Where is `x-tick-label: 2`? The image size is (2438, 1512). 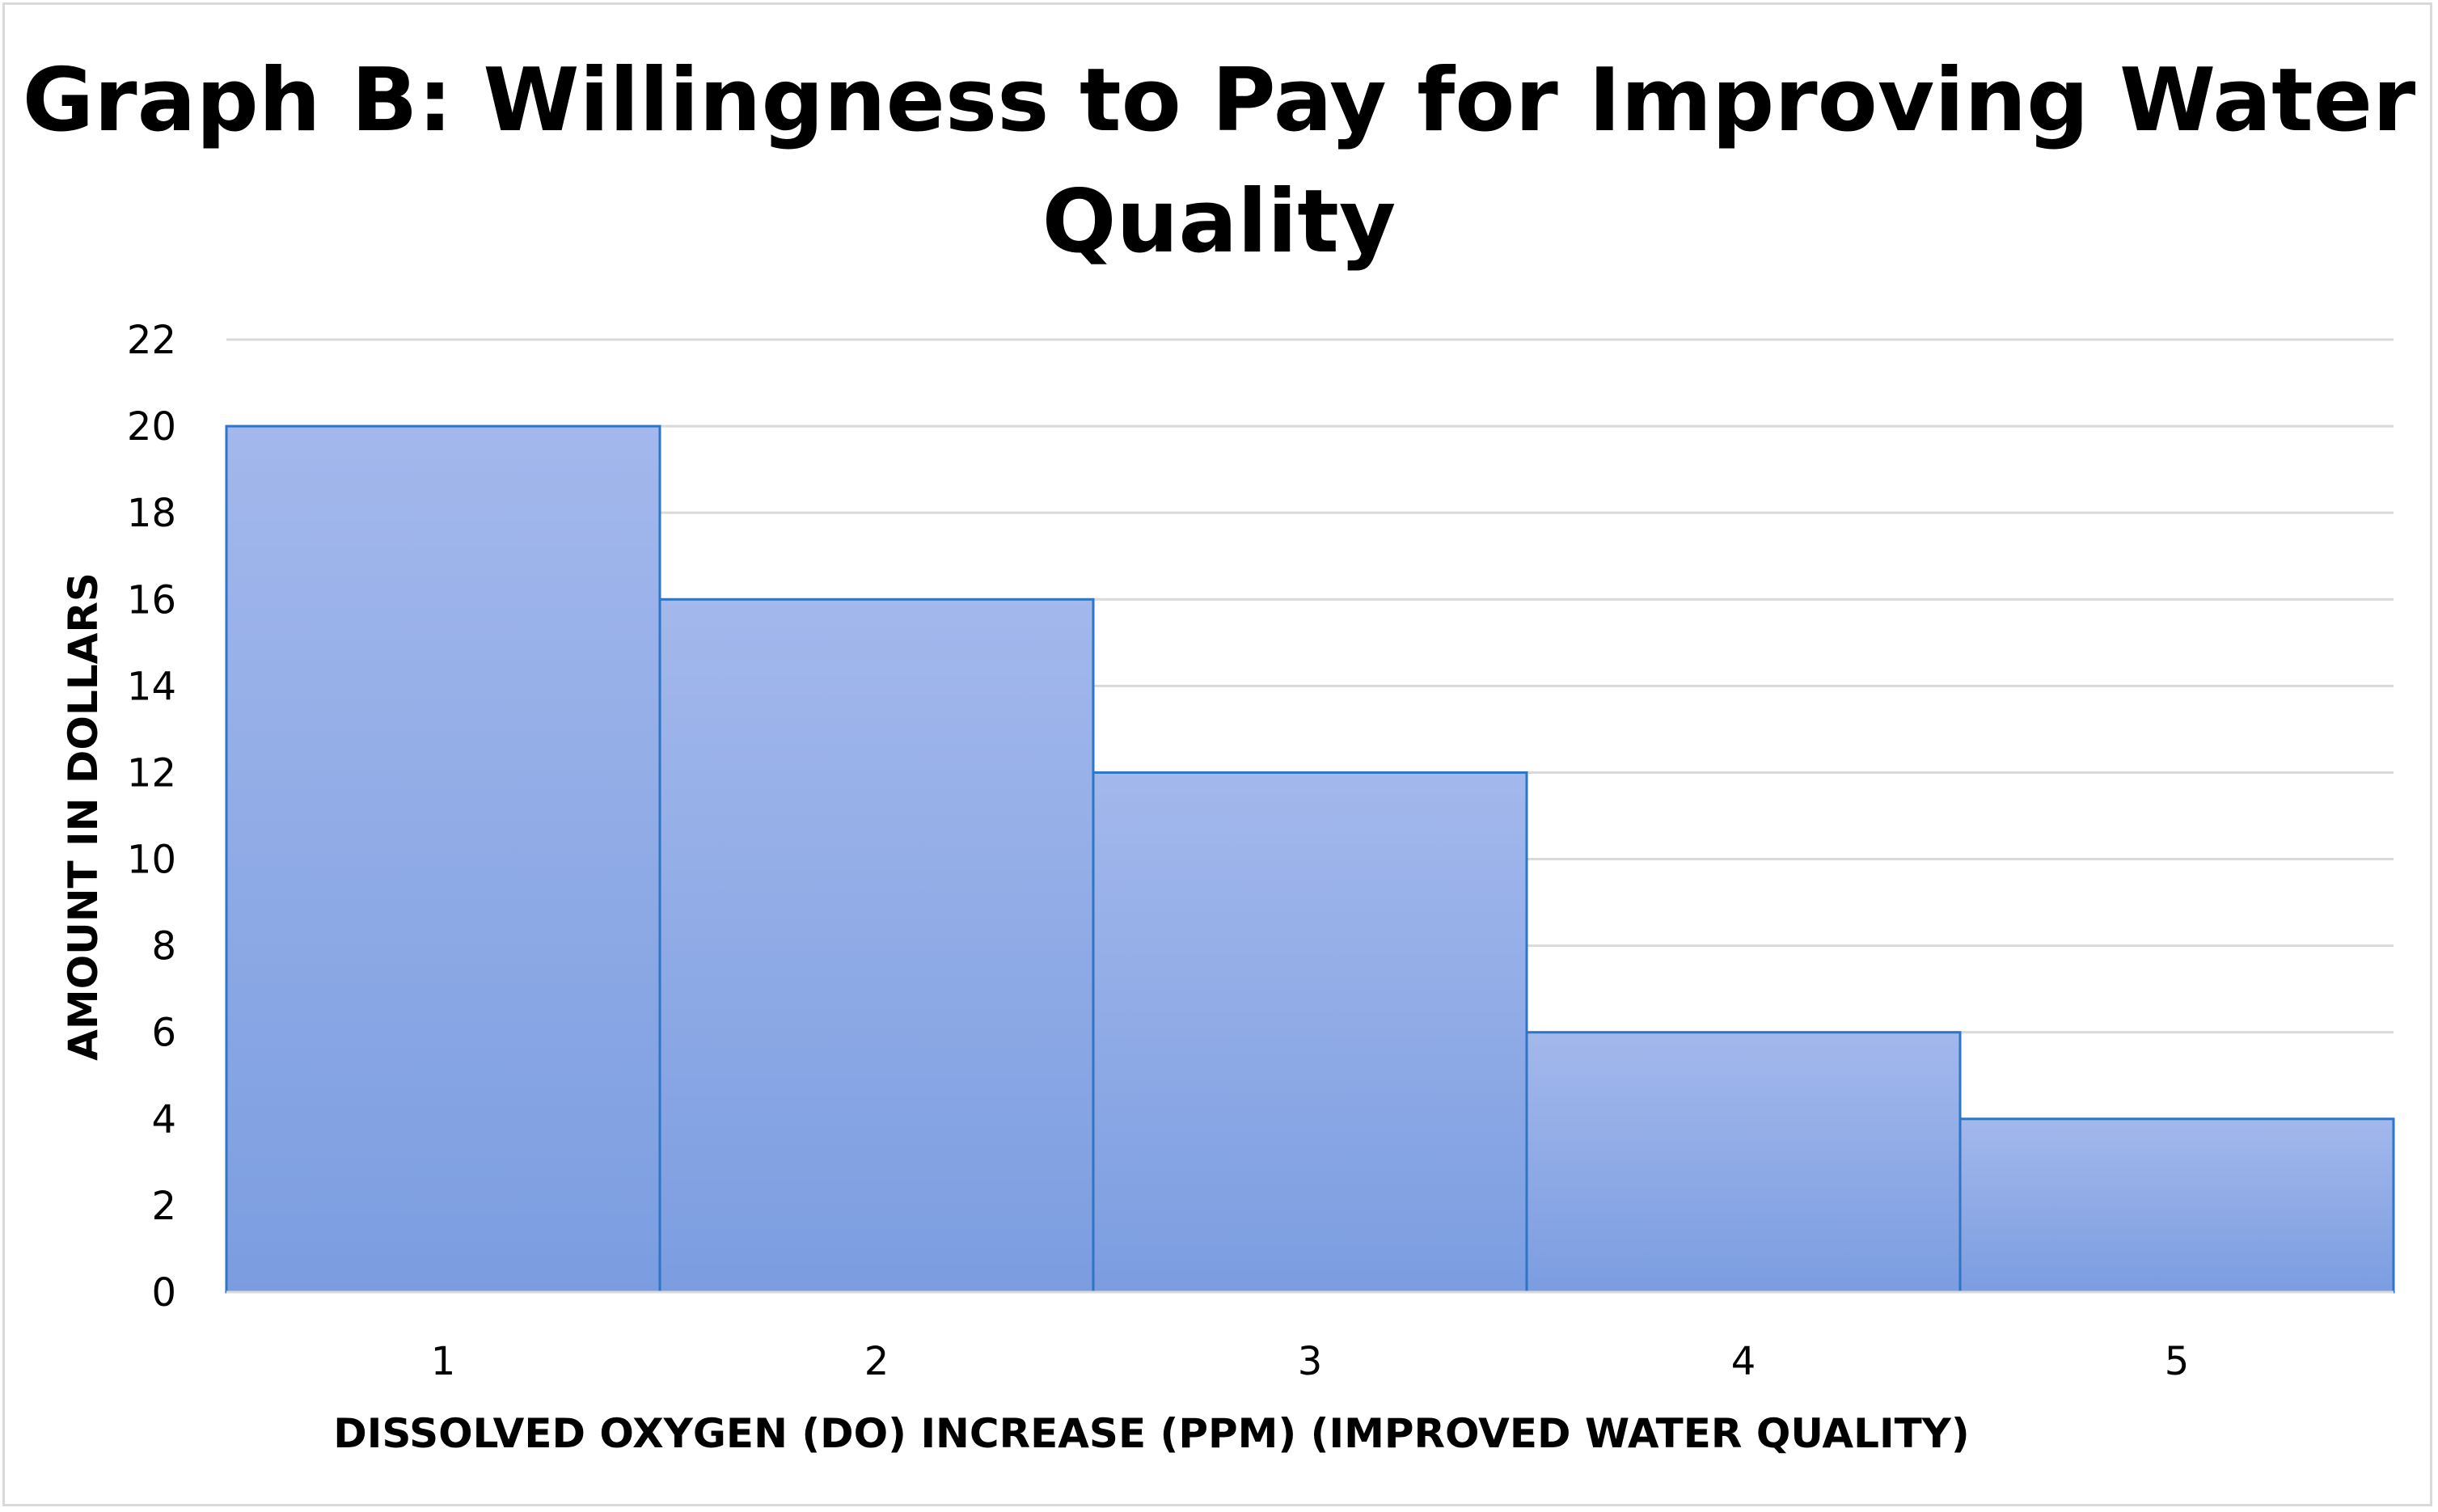 x-tick-label: 2 is located at coordinates (876, 1361).